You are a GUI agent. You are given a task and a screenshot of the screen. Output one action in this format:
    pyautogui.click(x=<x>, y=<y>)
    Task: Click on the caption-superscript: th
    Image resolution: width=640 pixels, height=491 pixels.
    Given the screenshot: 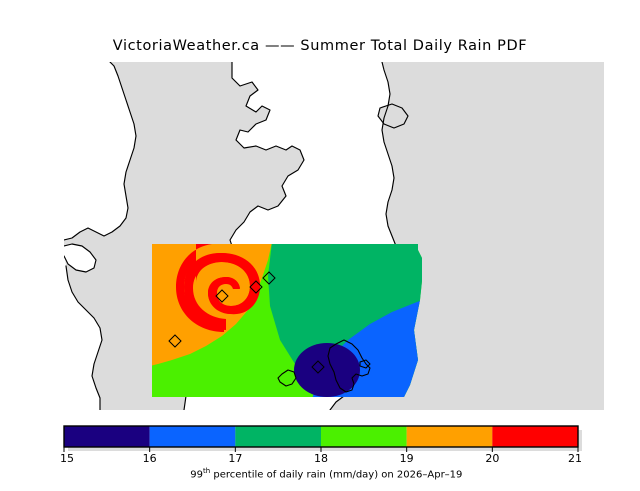 What is the action you would take?
    pyautogui.click(x=207, y=471)
    